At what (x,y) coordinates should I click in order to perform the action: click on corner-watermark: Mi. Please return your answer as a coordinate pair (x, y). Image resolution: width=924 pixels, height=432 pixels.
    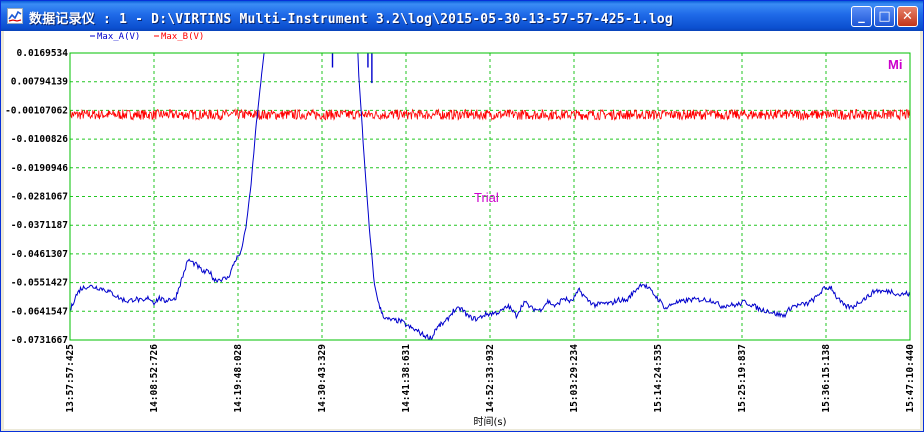
    Looking at the image, I should click on (895, 64).